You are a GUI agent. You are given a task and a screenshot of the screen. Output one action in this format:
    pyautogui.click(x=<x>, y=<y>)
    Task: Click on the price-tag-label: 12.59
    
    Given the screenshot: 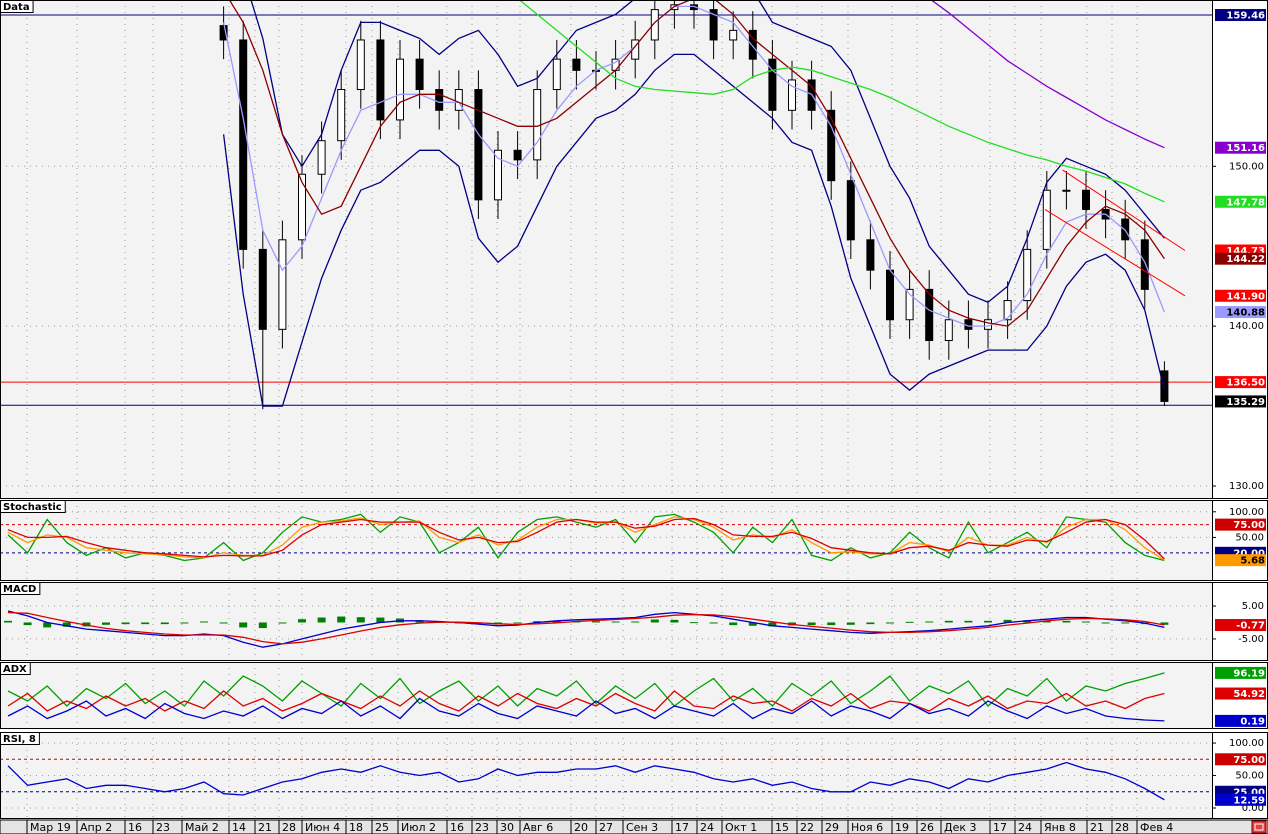 What is the action you would take?
    pyautogui.click(x=1249, y=800)
    